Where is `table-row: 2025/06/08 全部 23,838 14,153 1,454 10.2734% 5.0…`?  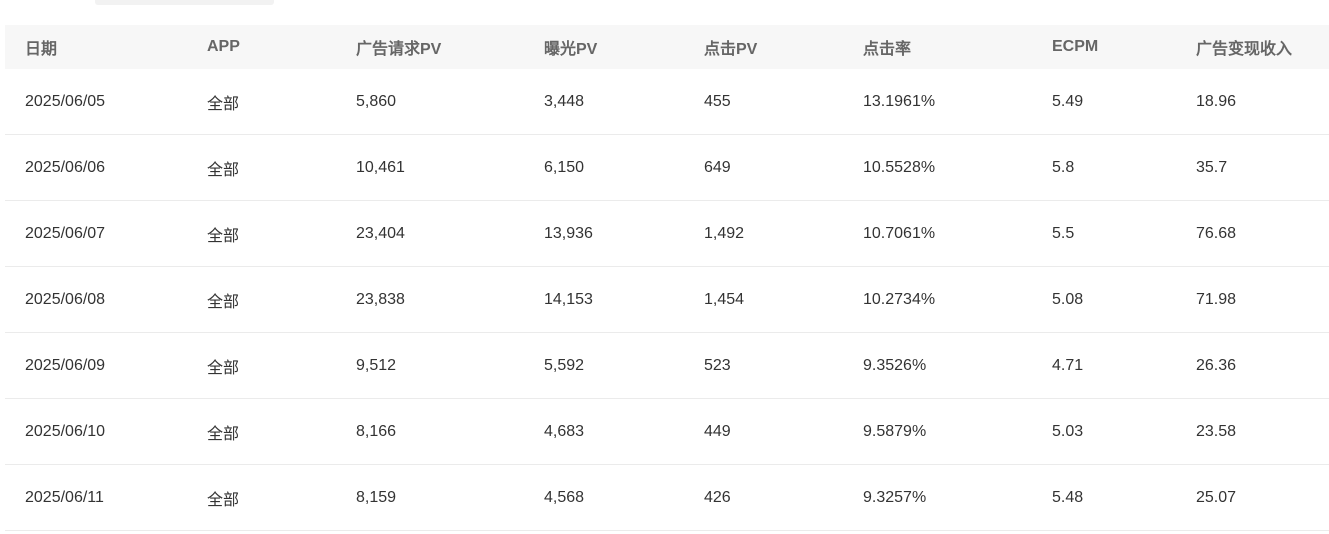 table-row: 2025/06/08 全部 23,838 14,153 1,454 10.2734% 5.0… is located at coordinates (667, 299).